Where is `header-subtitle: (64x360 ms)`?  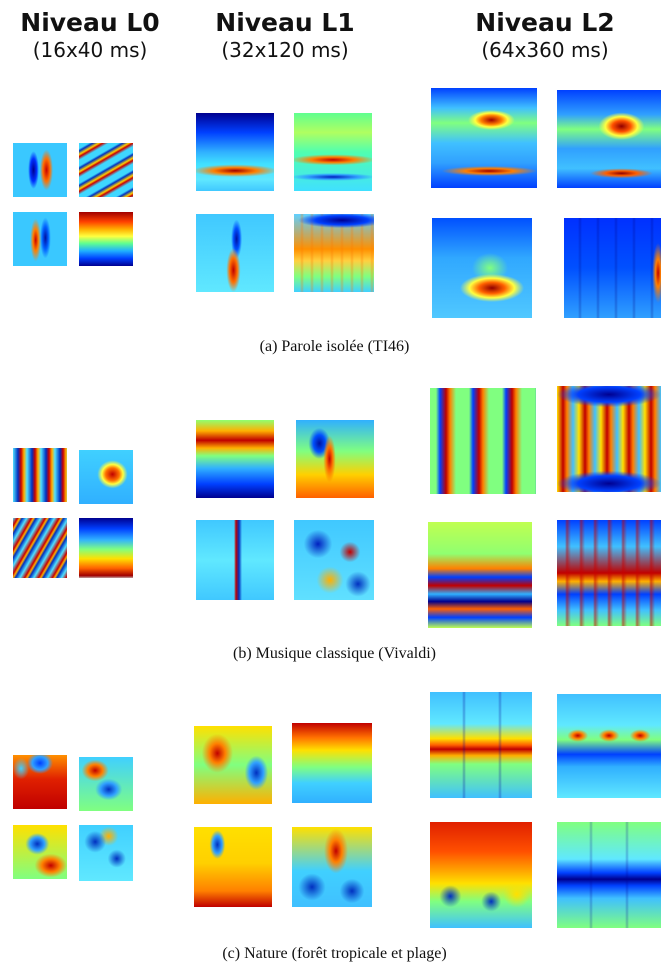
header-subtitle: (64x360 ms) is located at coordinates (545, 50).